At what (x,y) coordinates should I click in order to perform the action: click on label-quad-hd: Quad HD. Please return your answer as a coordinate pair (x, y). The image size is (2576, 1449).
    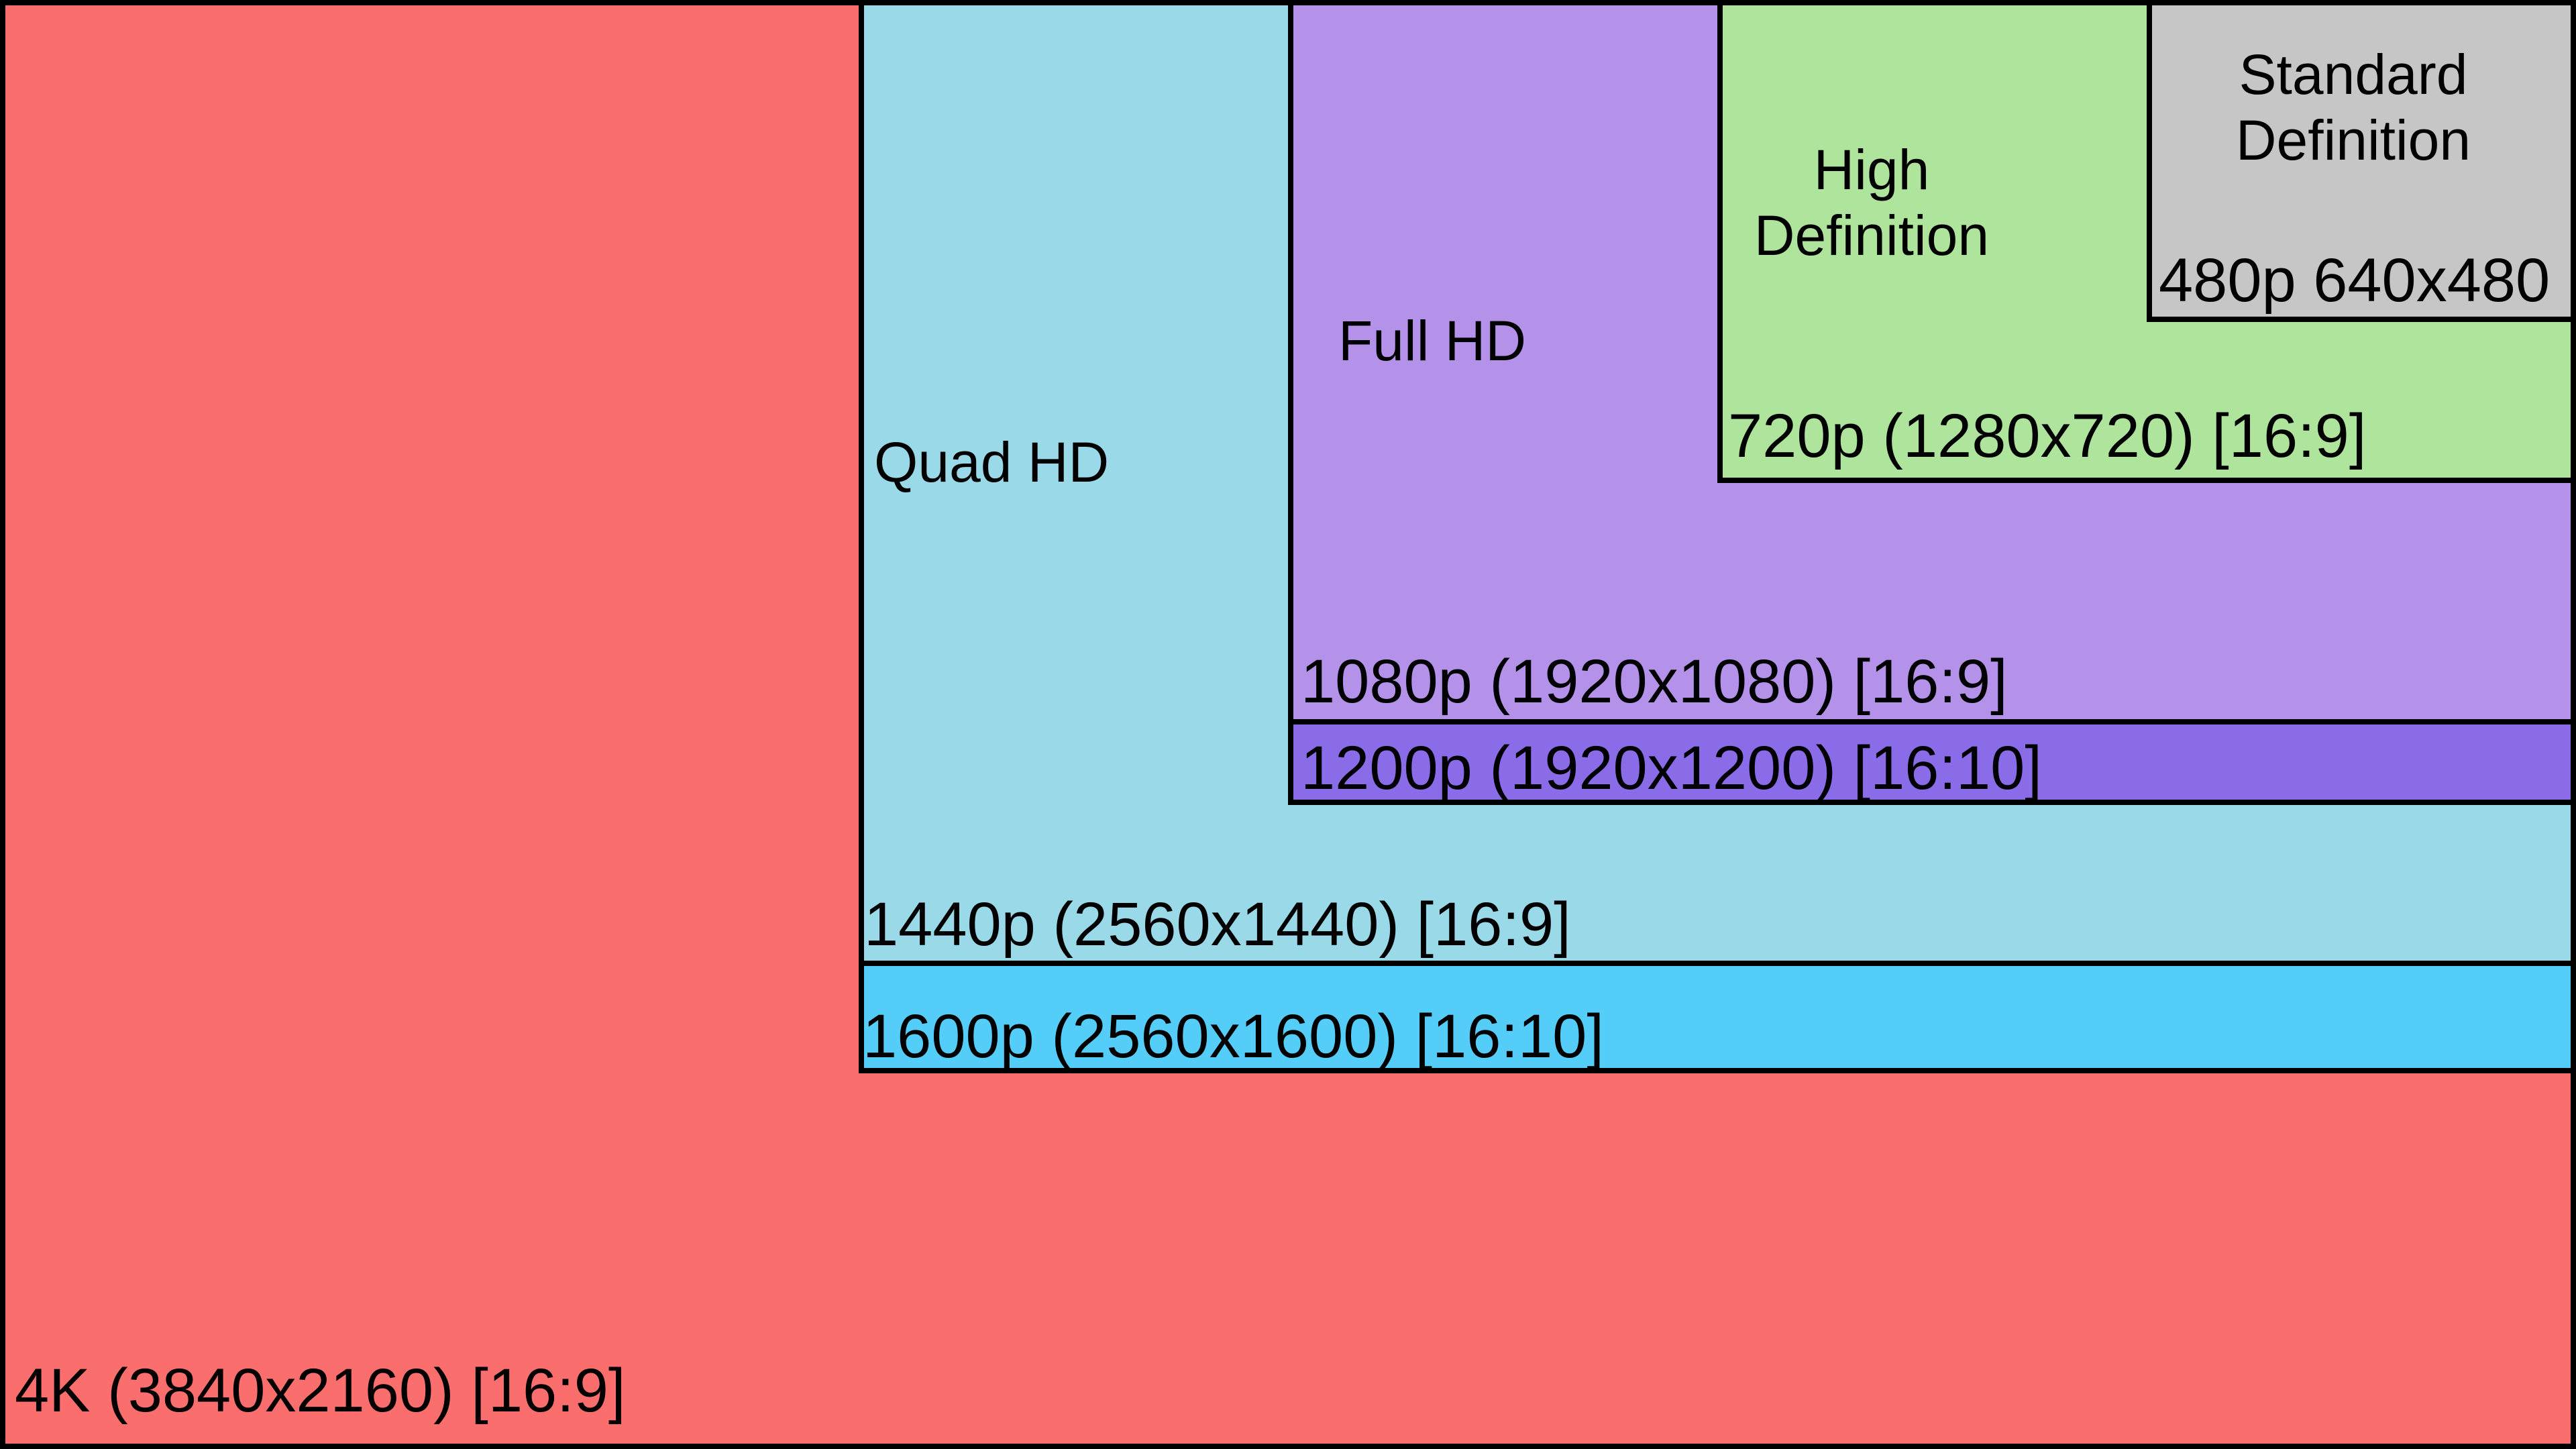
    Looking at the image, I should click on (992, 462).